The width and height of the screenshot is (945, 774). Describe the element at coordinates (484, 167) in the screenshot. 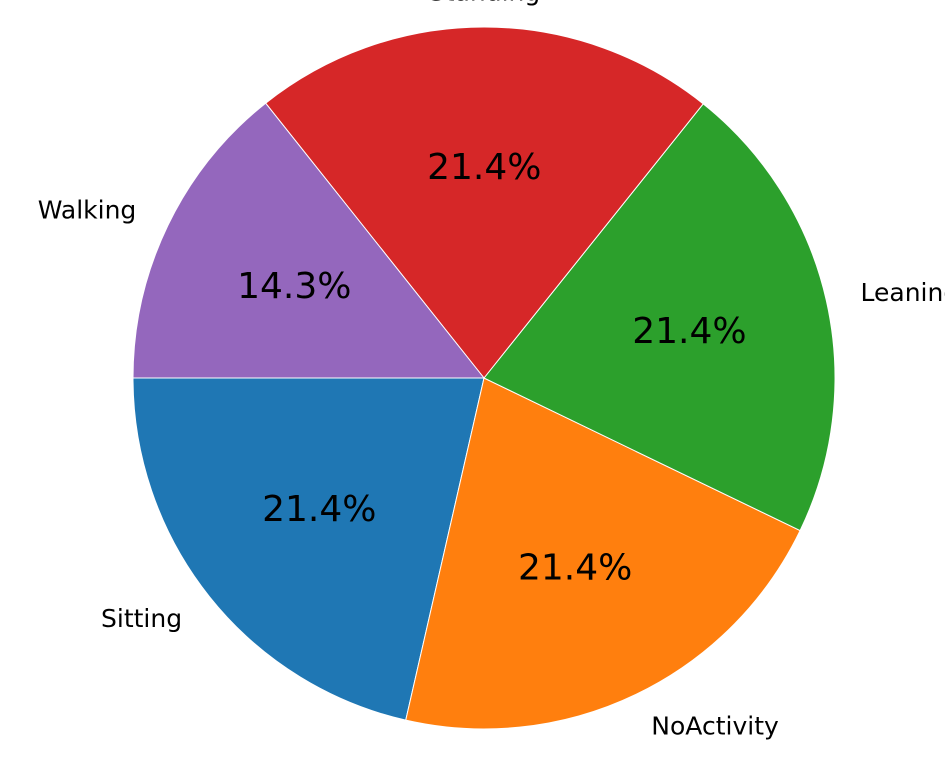

I see `pct-label-standing: 21.4%` at that location.